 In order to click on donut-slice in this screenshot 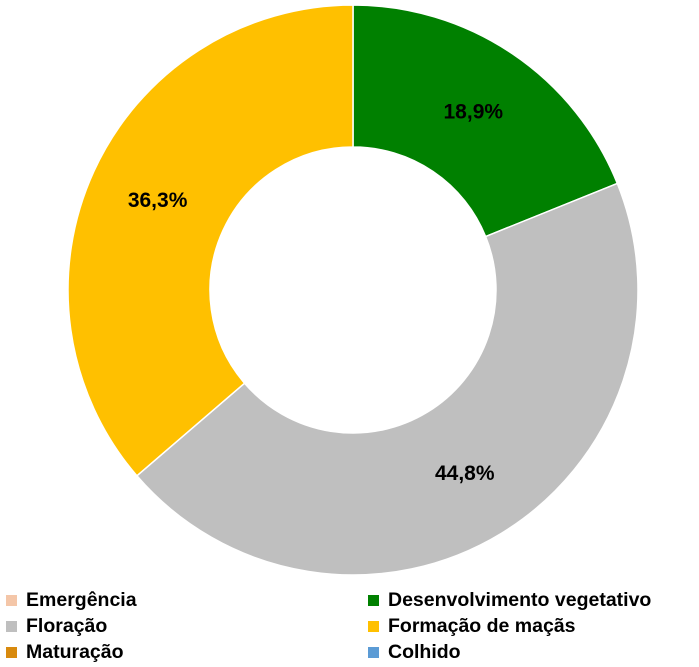, I will do `click(485, 121)`.